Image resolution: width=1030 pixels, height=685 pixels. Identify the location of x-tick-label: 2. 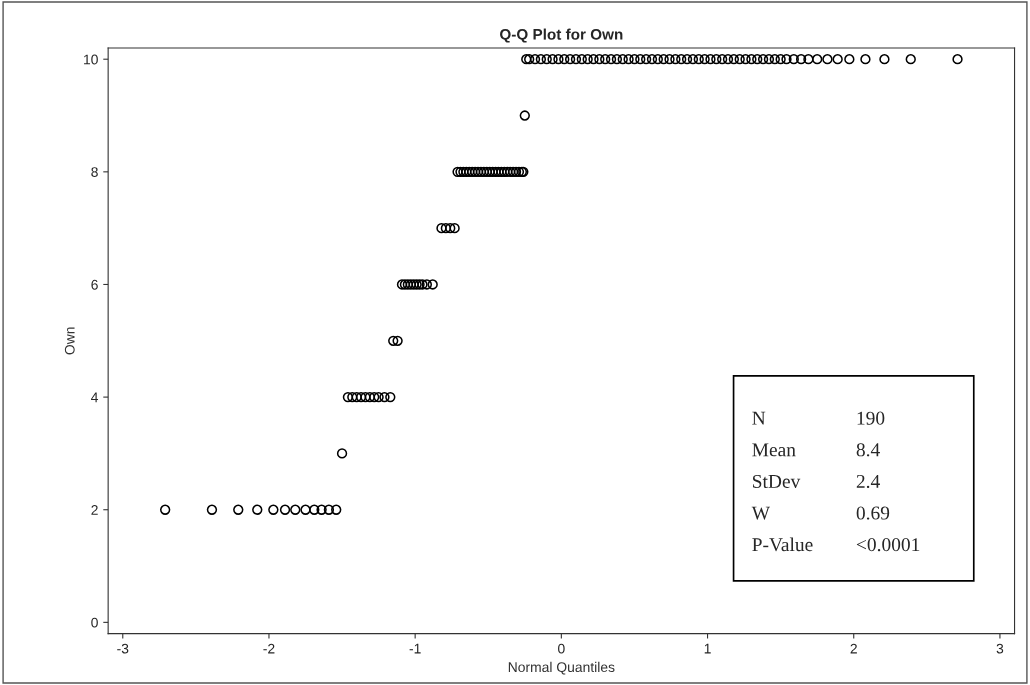
(853, 648).